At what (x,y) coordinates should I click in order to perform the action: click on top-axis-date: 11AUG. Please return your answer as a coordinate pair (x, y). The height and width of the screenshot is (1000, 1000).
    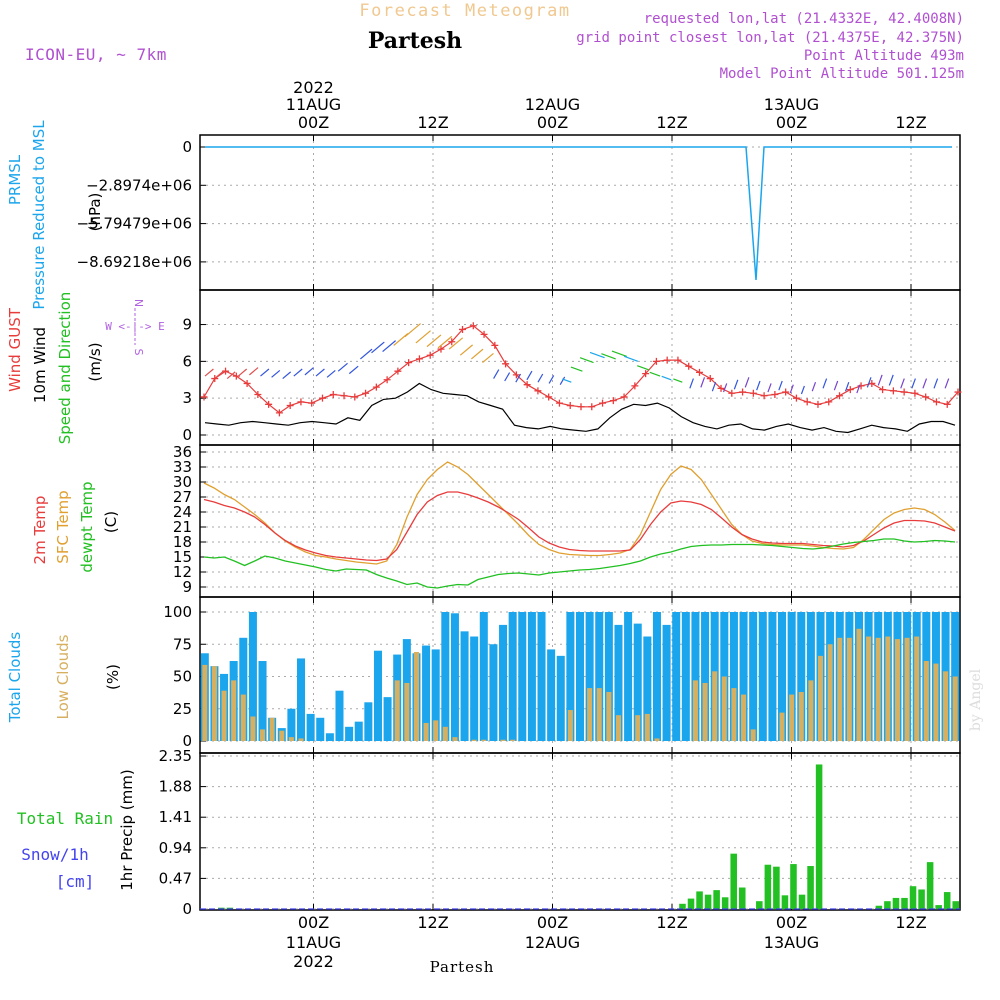
    Looking at the image, I should click on (313, 104).